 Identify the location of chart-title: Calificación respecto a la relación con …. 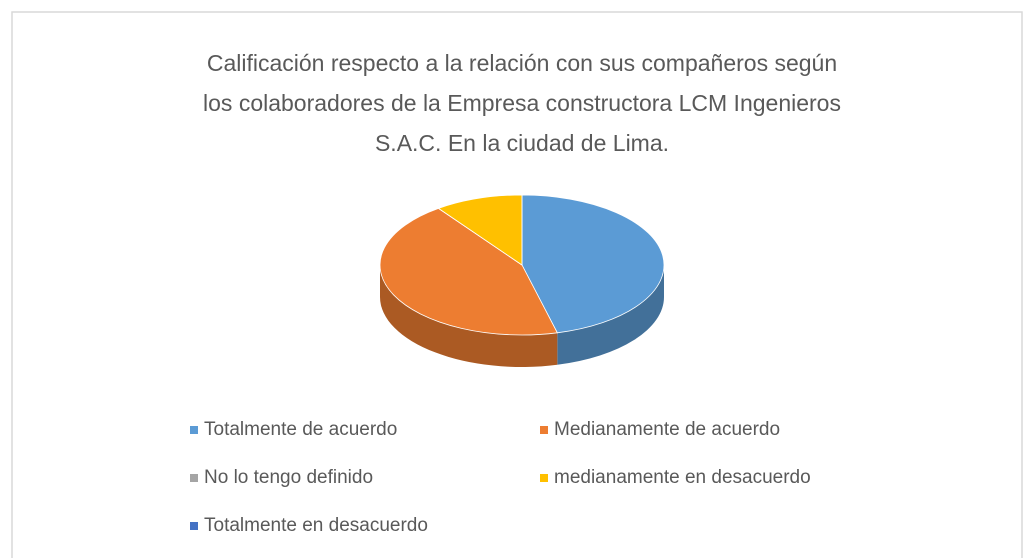
(522, 63).